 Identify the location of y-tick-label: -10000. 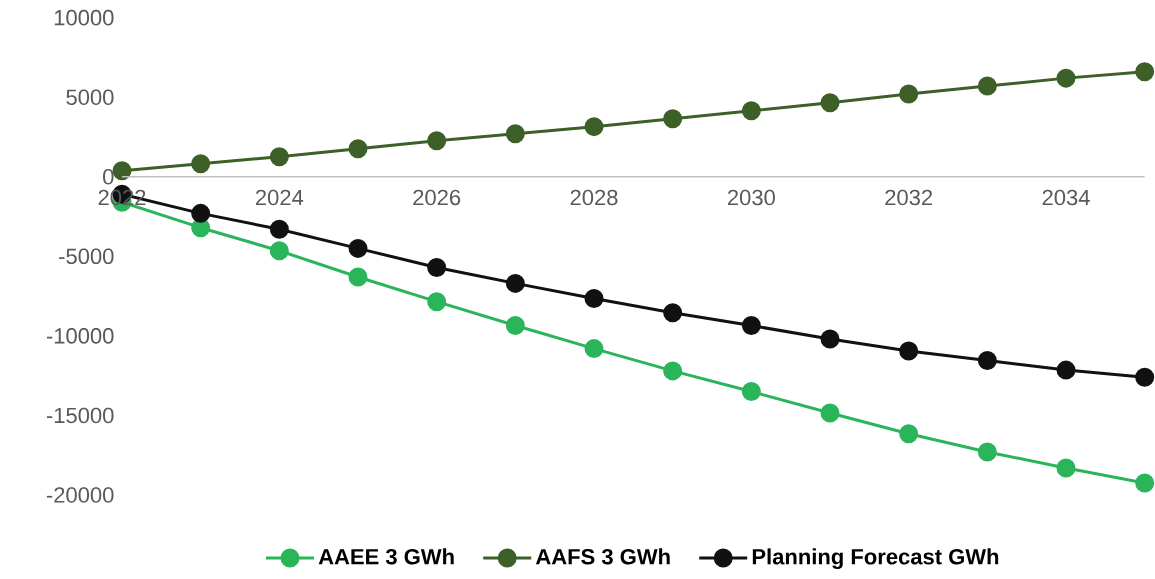
(80, 336).